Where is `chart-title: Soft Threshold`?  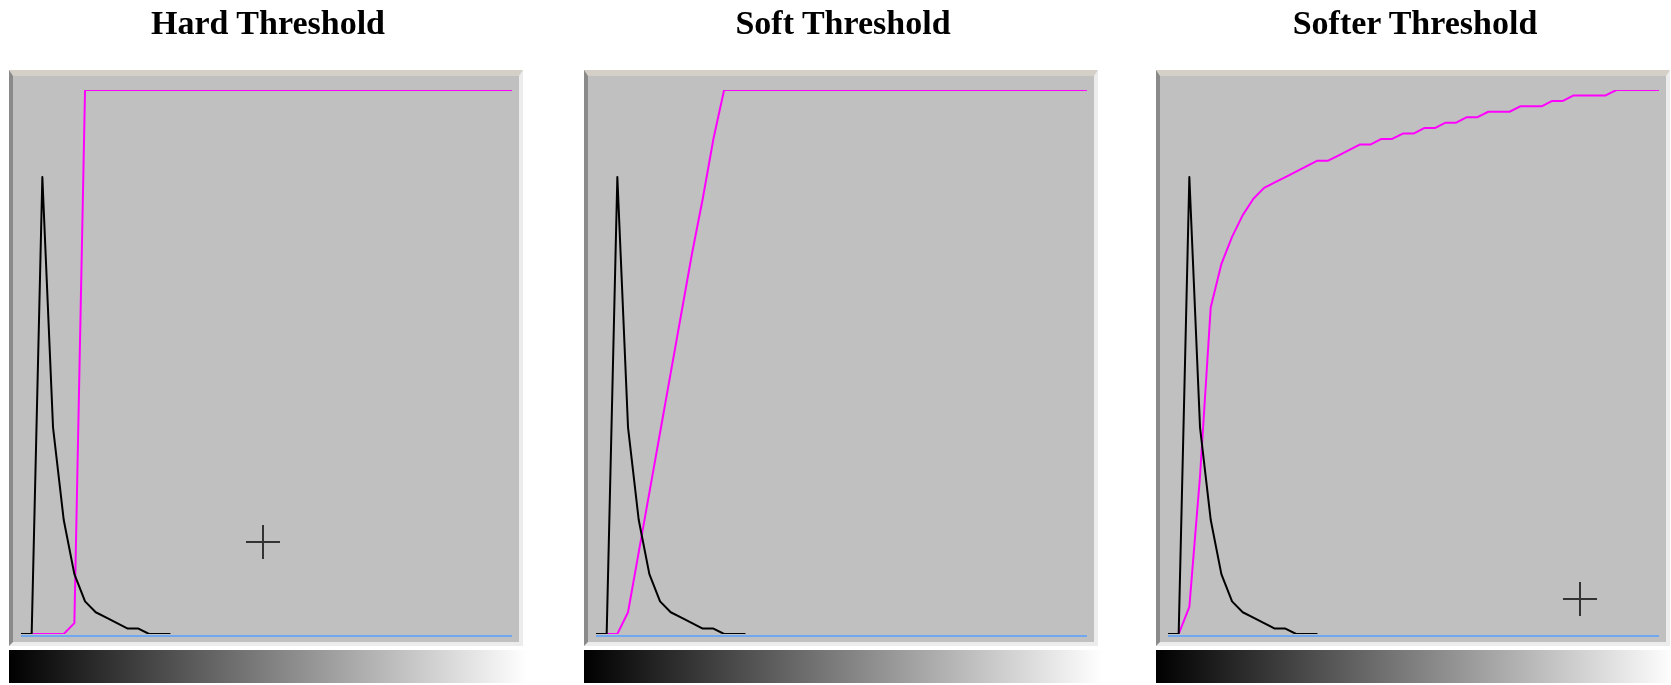
chart-title: Soft Threshold is located at coordinates (843, 23).